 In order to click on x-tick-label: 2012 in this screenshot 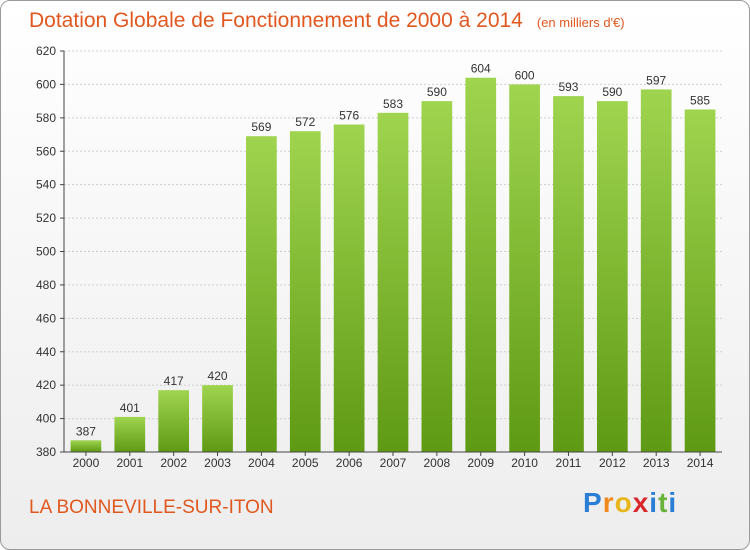, I will do `click(612, 463)`.